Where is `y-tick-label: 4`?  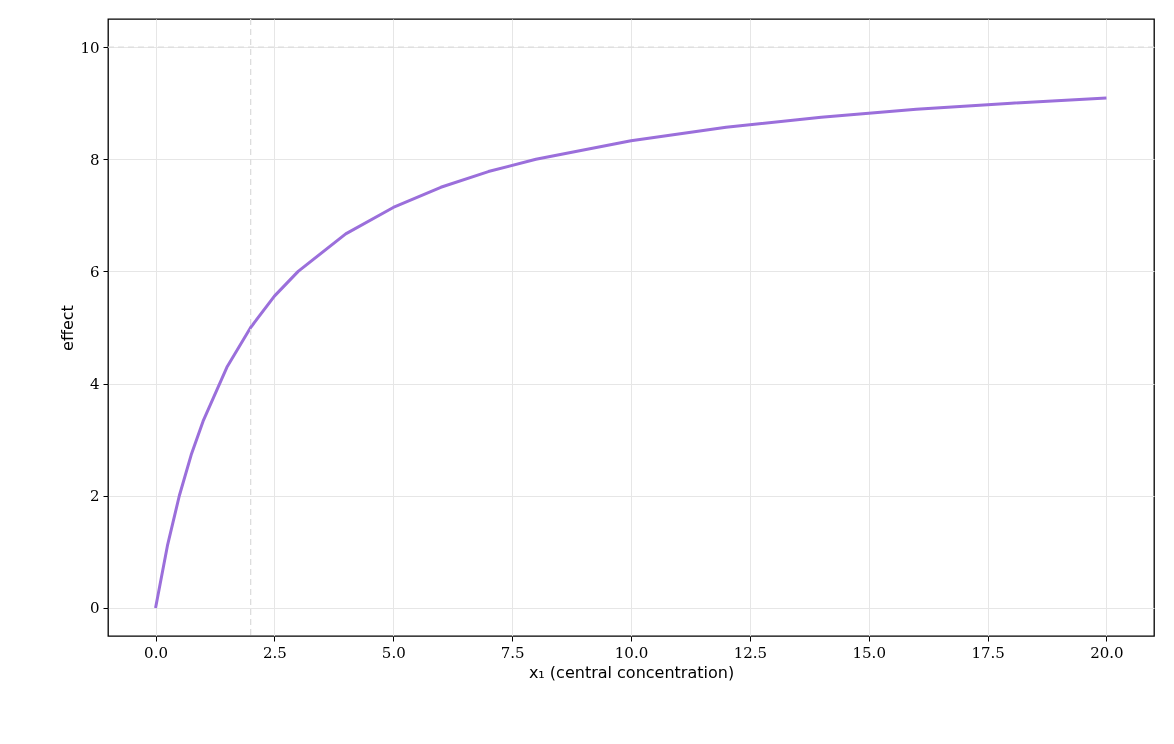 y-tick-label: 4 is located at coordinates (94, 384).